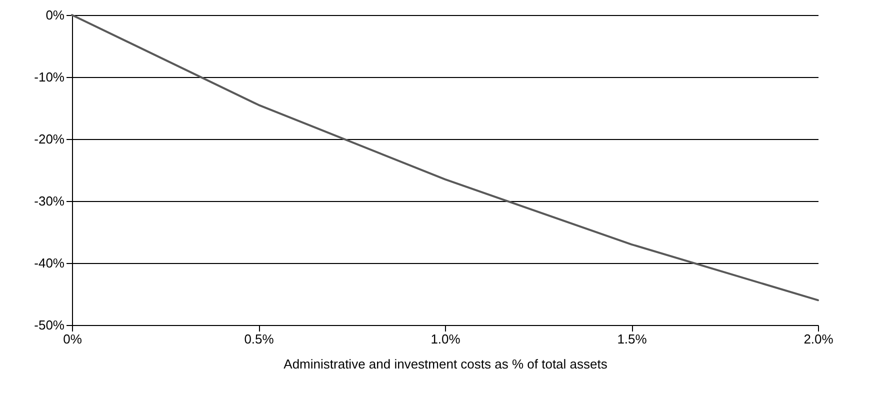 This screenshot has height=400, width=874. Describe the element at coordinates (819, 339) in the screenshot. I see `x-tick-label: 2.0%` at that location.